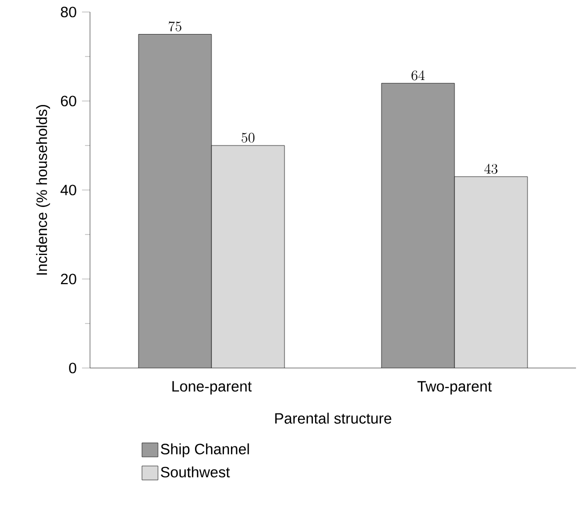  I want to click on y-tick-label: 0, so click(72, 368).